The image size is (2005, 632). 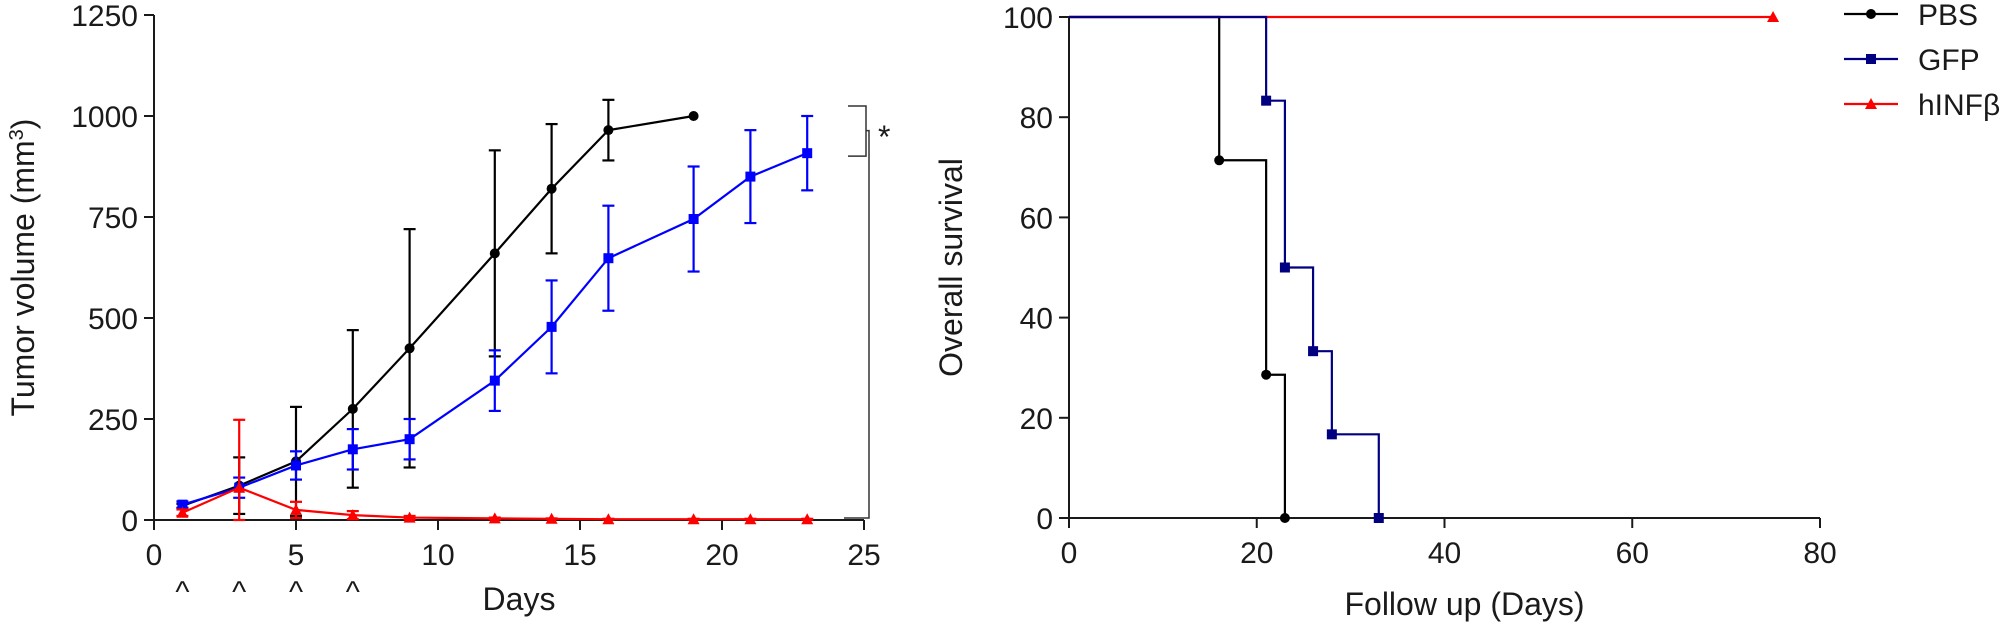 I want to click on y-tick-label: 750, so click(x=113, y=218).